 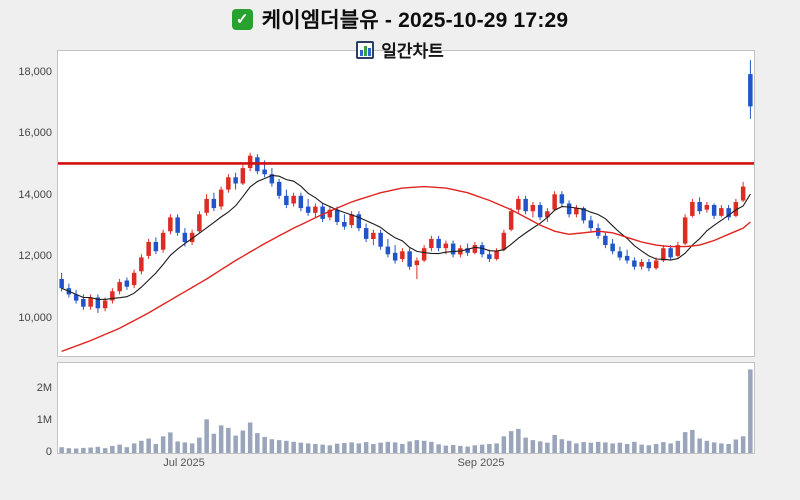 I want to click on date-tick-label: Sep 2025, so click(x=481, y=463).